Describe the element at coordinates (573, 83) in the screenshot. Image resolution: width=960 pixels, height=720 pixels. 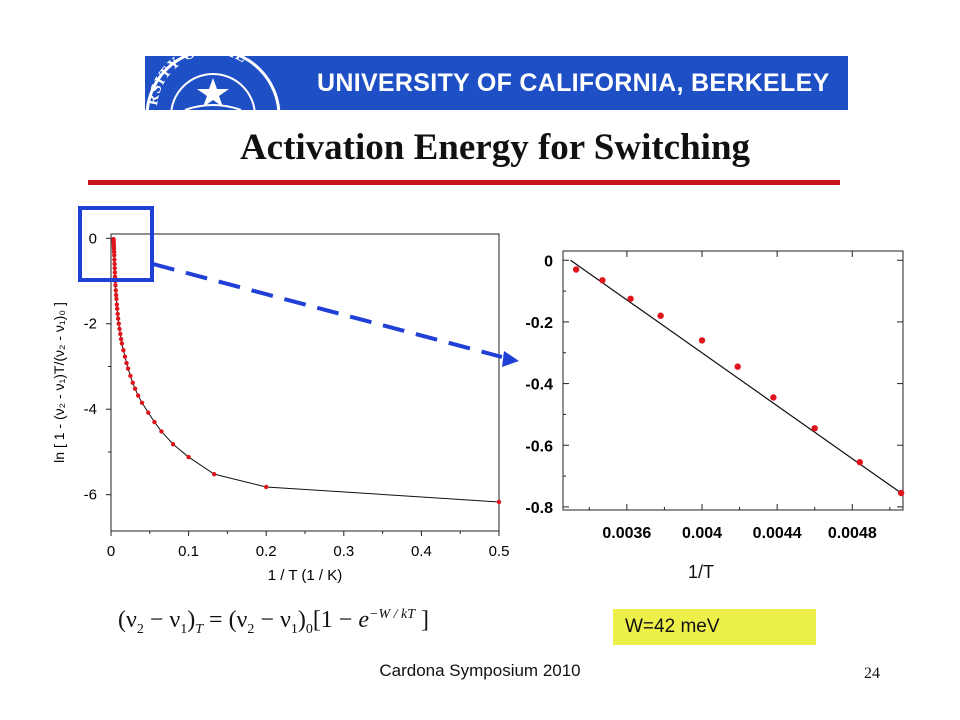
I see `banner-title: UNIVERSITY OF CALIFORNIA, BERKELEY` at that location.